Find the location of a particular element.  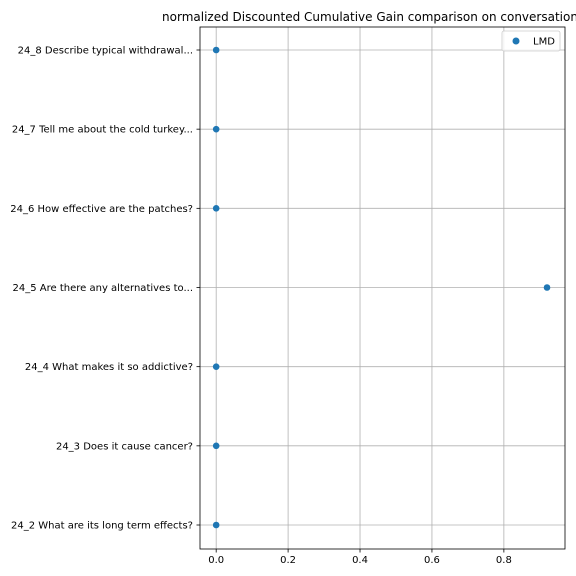

legend: LMD is located at coordinates (531, 41).